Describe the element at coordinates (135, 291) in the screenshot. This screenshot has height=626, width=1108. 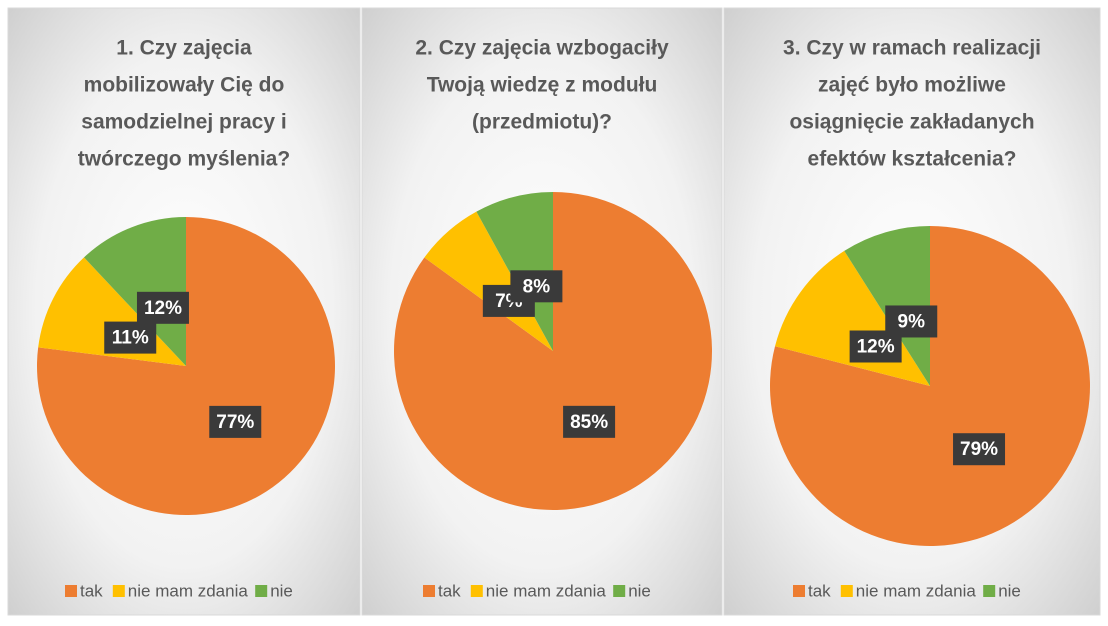
I see `pie-slice` at that location.